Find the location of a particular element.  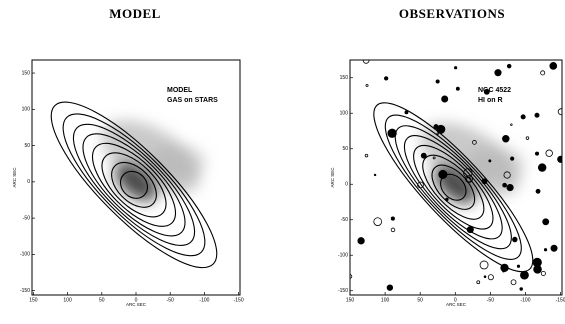

y-axis-label: ARC SEC is located at coordinates (332, 177).